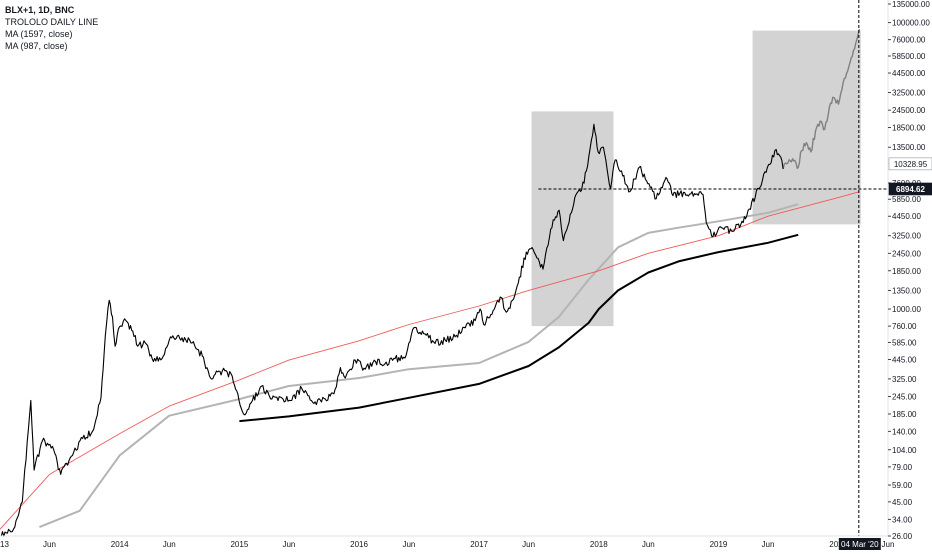  Describe the element at coordinates (904, 397) in the screenshot. I see `y-tick-label: 245.00` at that location.